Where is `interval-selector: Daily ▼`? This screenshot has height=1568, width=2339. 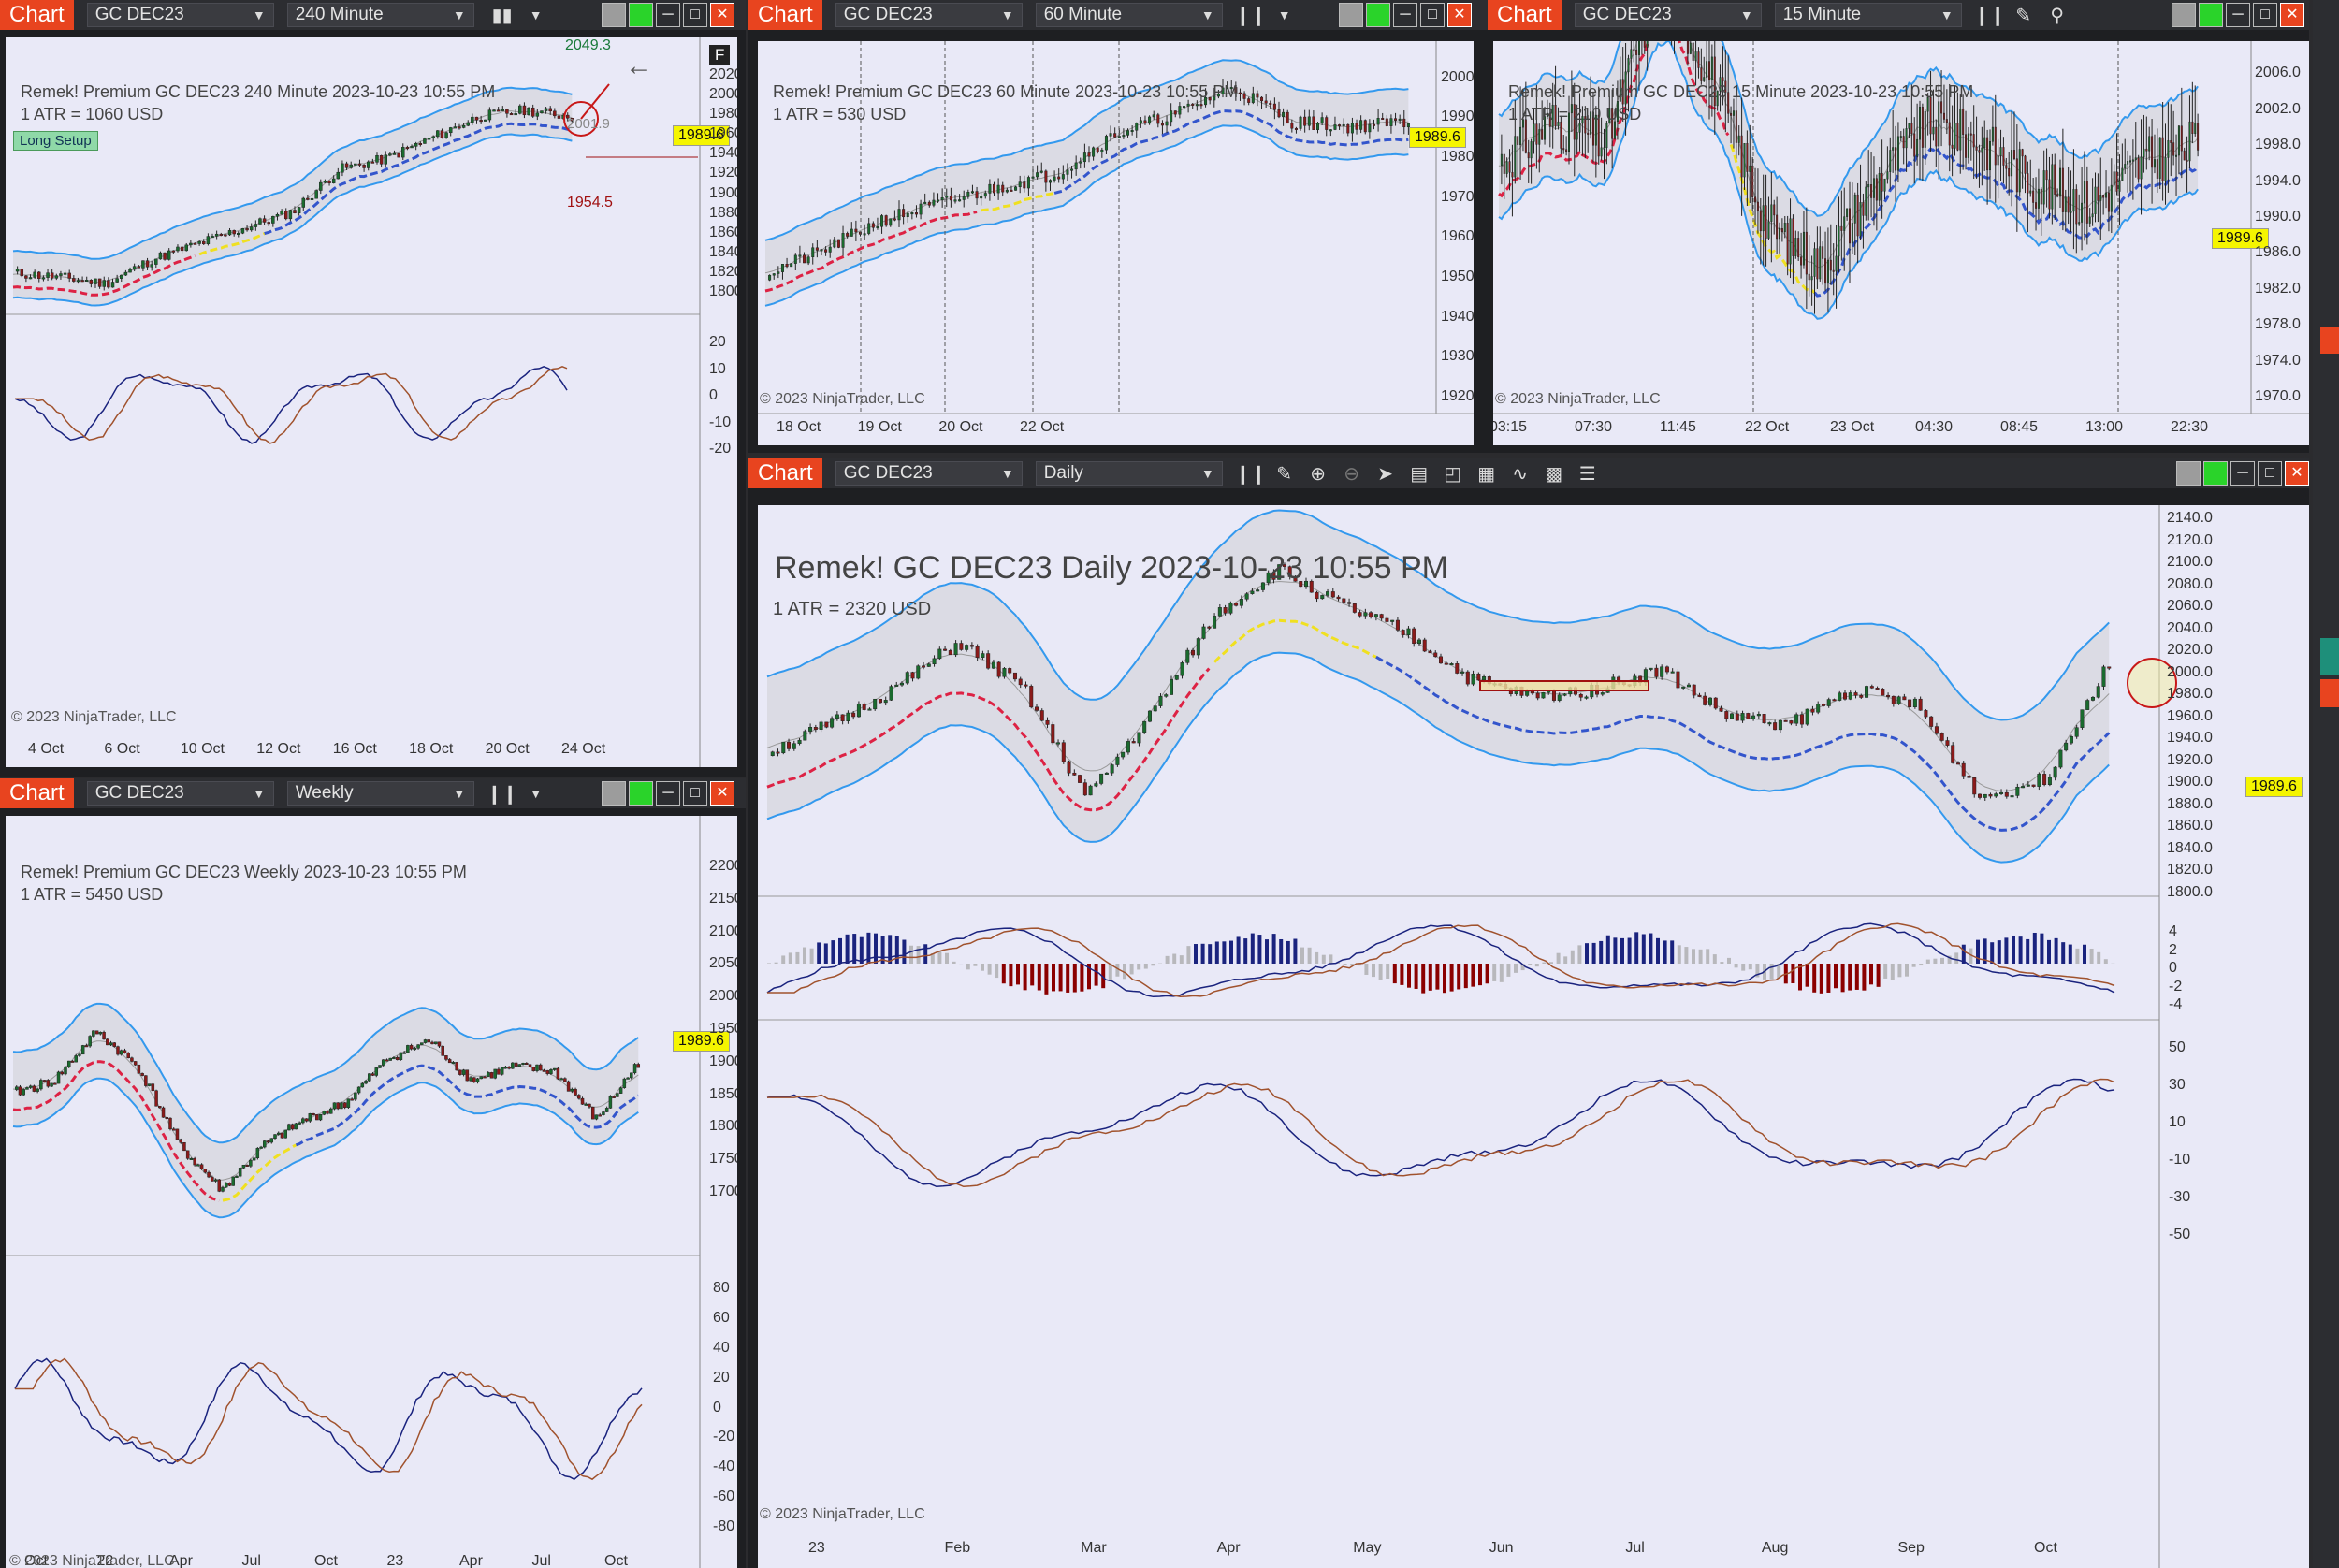
interval-selector: Daily ▼ is located at coordinates (1129, 474).